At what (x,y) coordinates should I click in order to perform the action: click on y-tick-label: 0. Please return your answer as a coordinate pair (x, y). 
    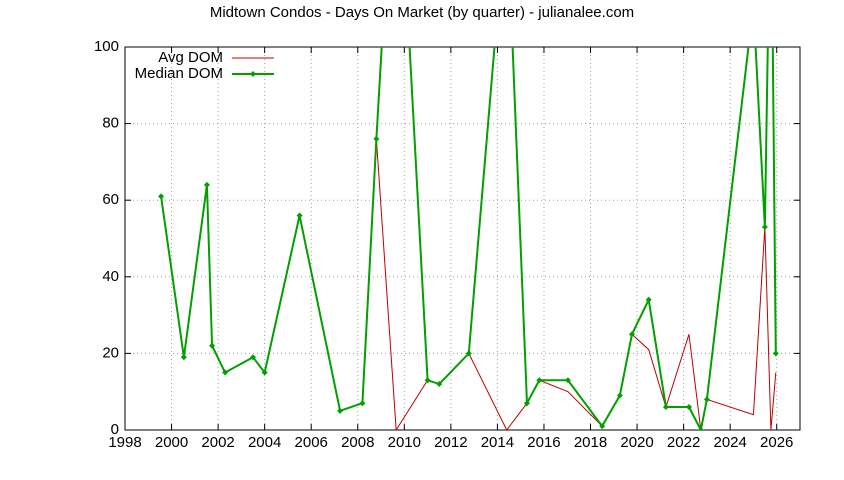
    Looking at the image, I should click on (115, 429).